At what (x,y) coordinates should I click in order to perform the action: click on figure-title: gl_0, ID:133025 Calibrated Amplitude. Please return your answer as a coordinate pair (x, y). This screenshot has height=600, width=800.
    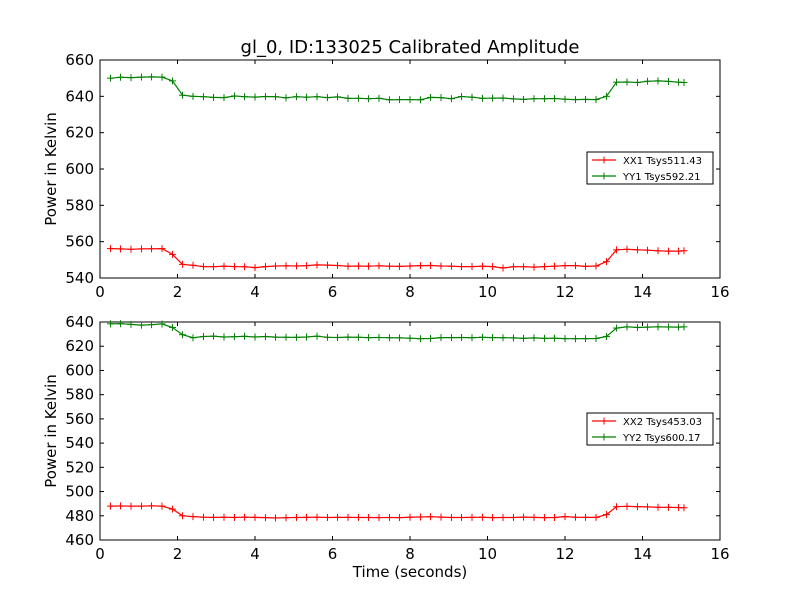
    Looking at the image, I should click on (410, 47).